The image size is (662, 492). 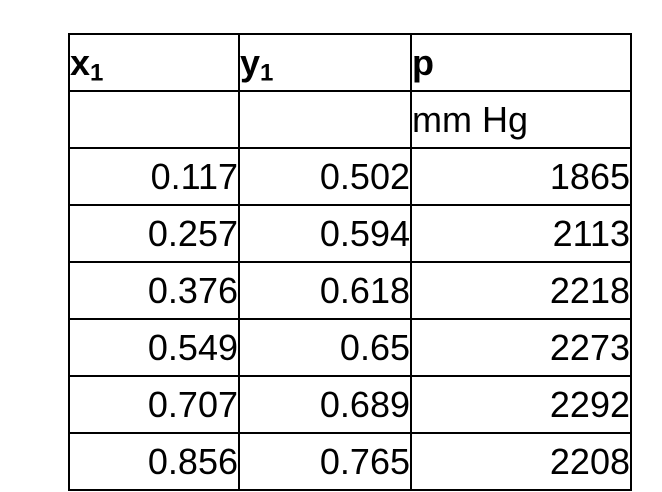 What do you see at coordinates (521, 119) in the screenshot?
I see `units-cell-p: mm Hg` at bounding box center [521, 119].